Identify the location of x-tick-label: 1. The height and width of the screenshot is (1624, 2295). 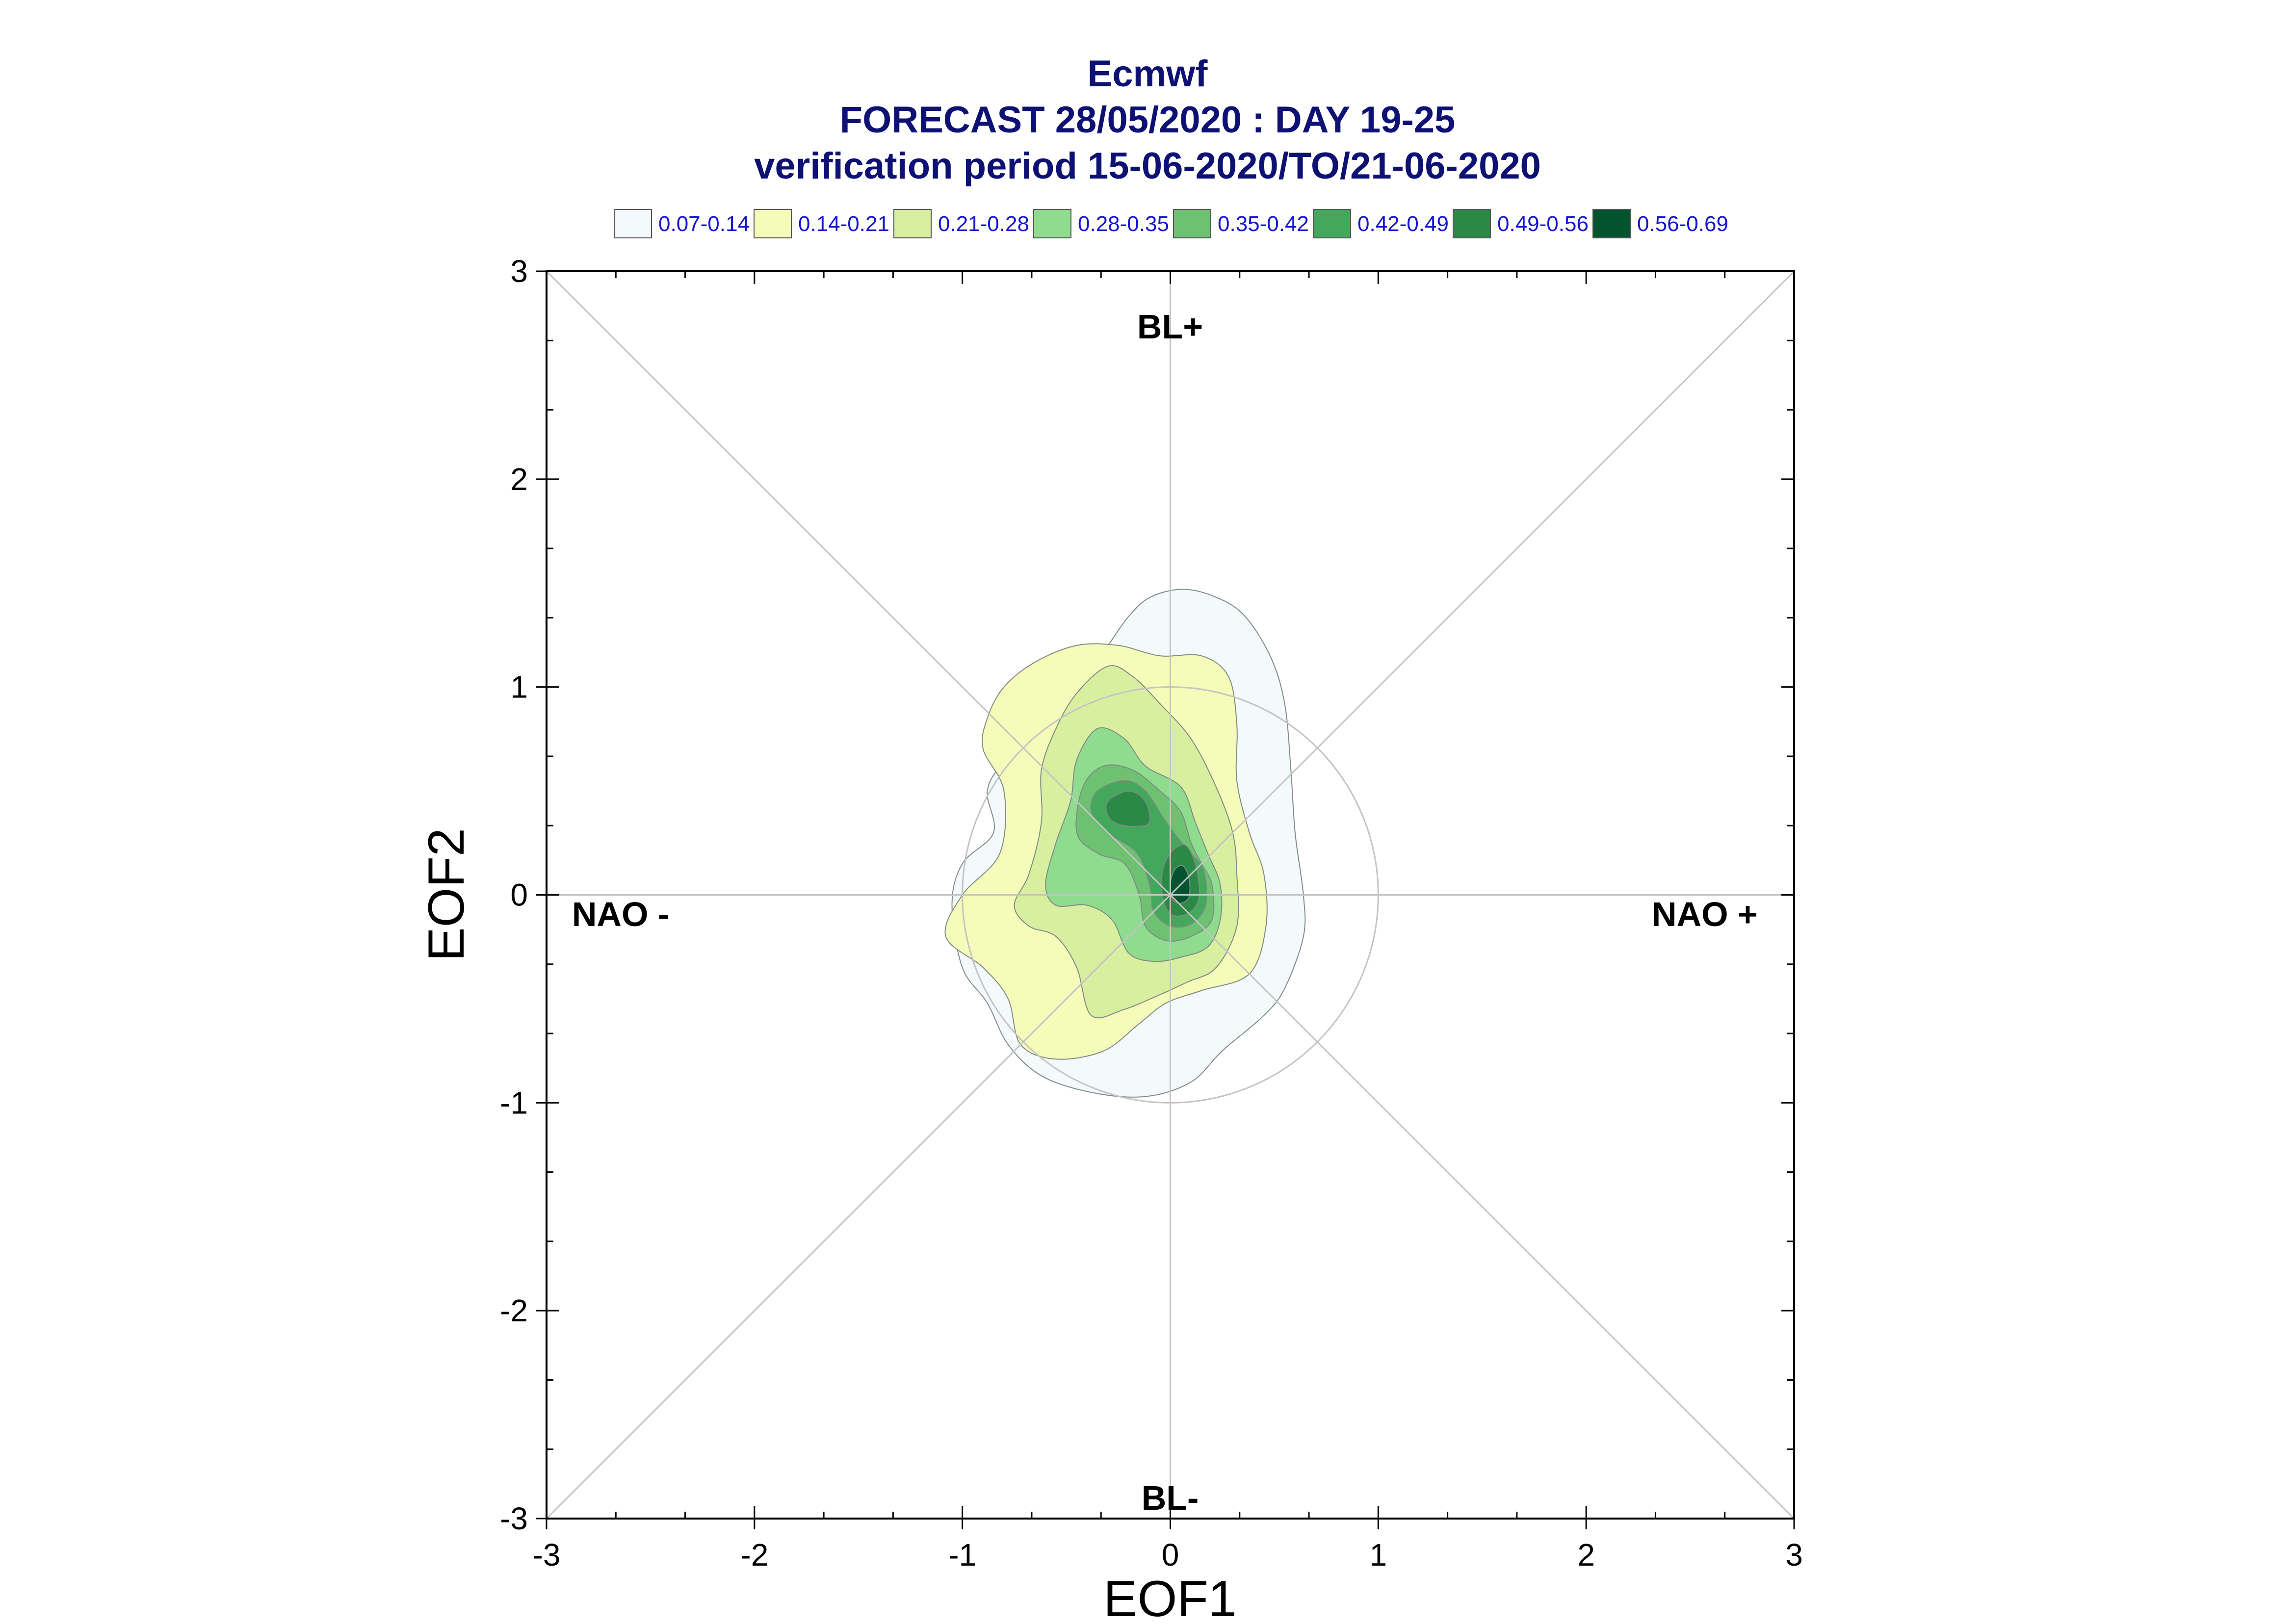
(1379, 1554).